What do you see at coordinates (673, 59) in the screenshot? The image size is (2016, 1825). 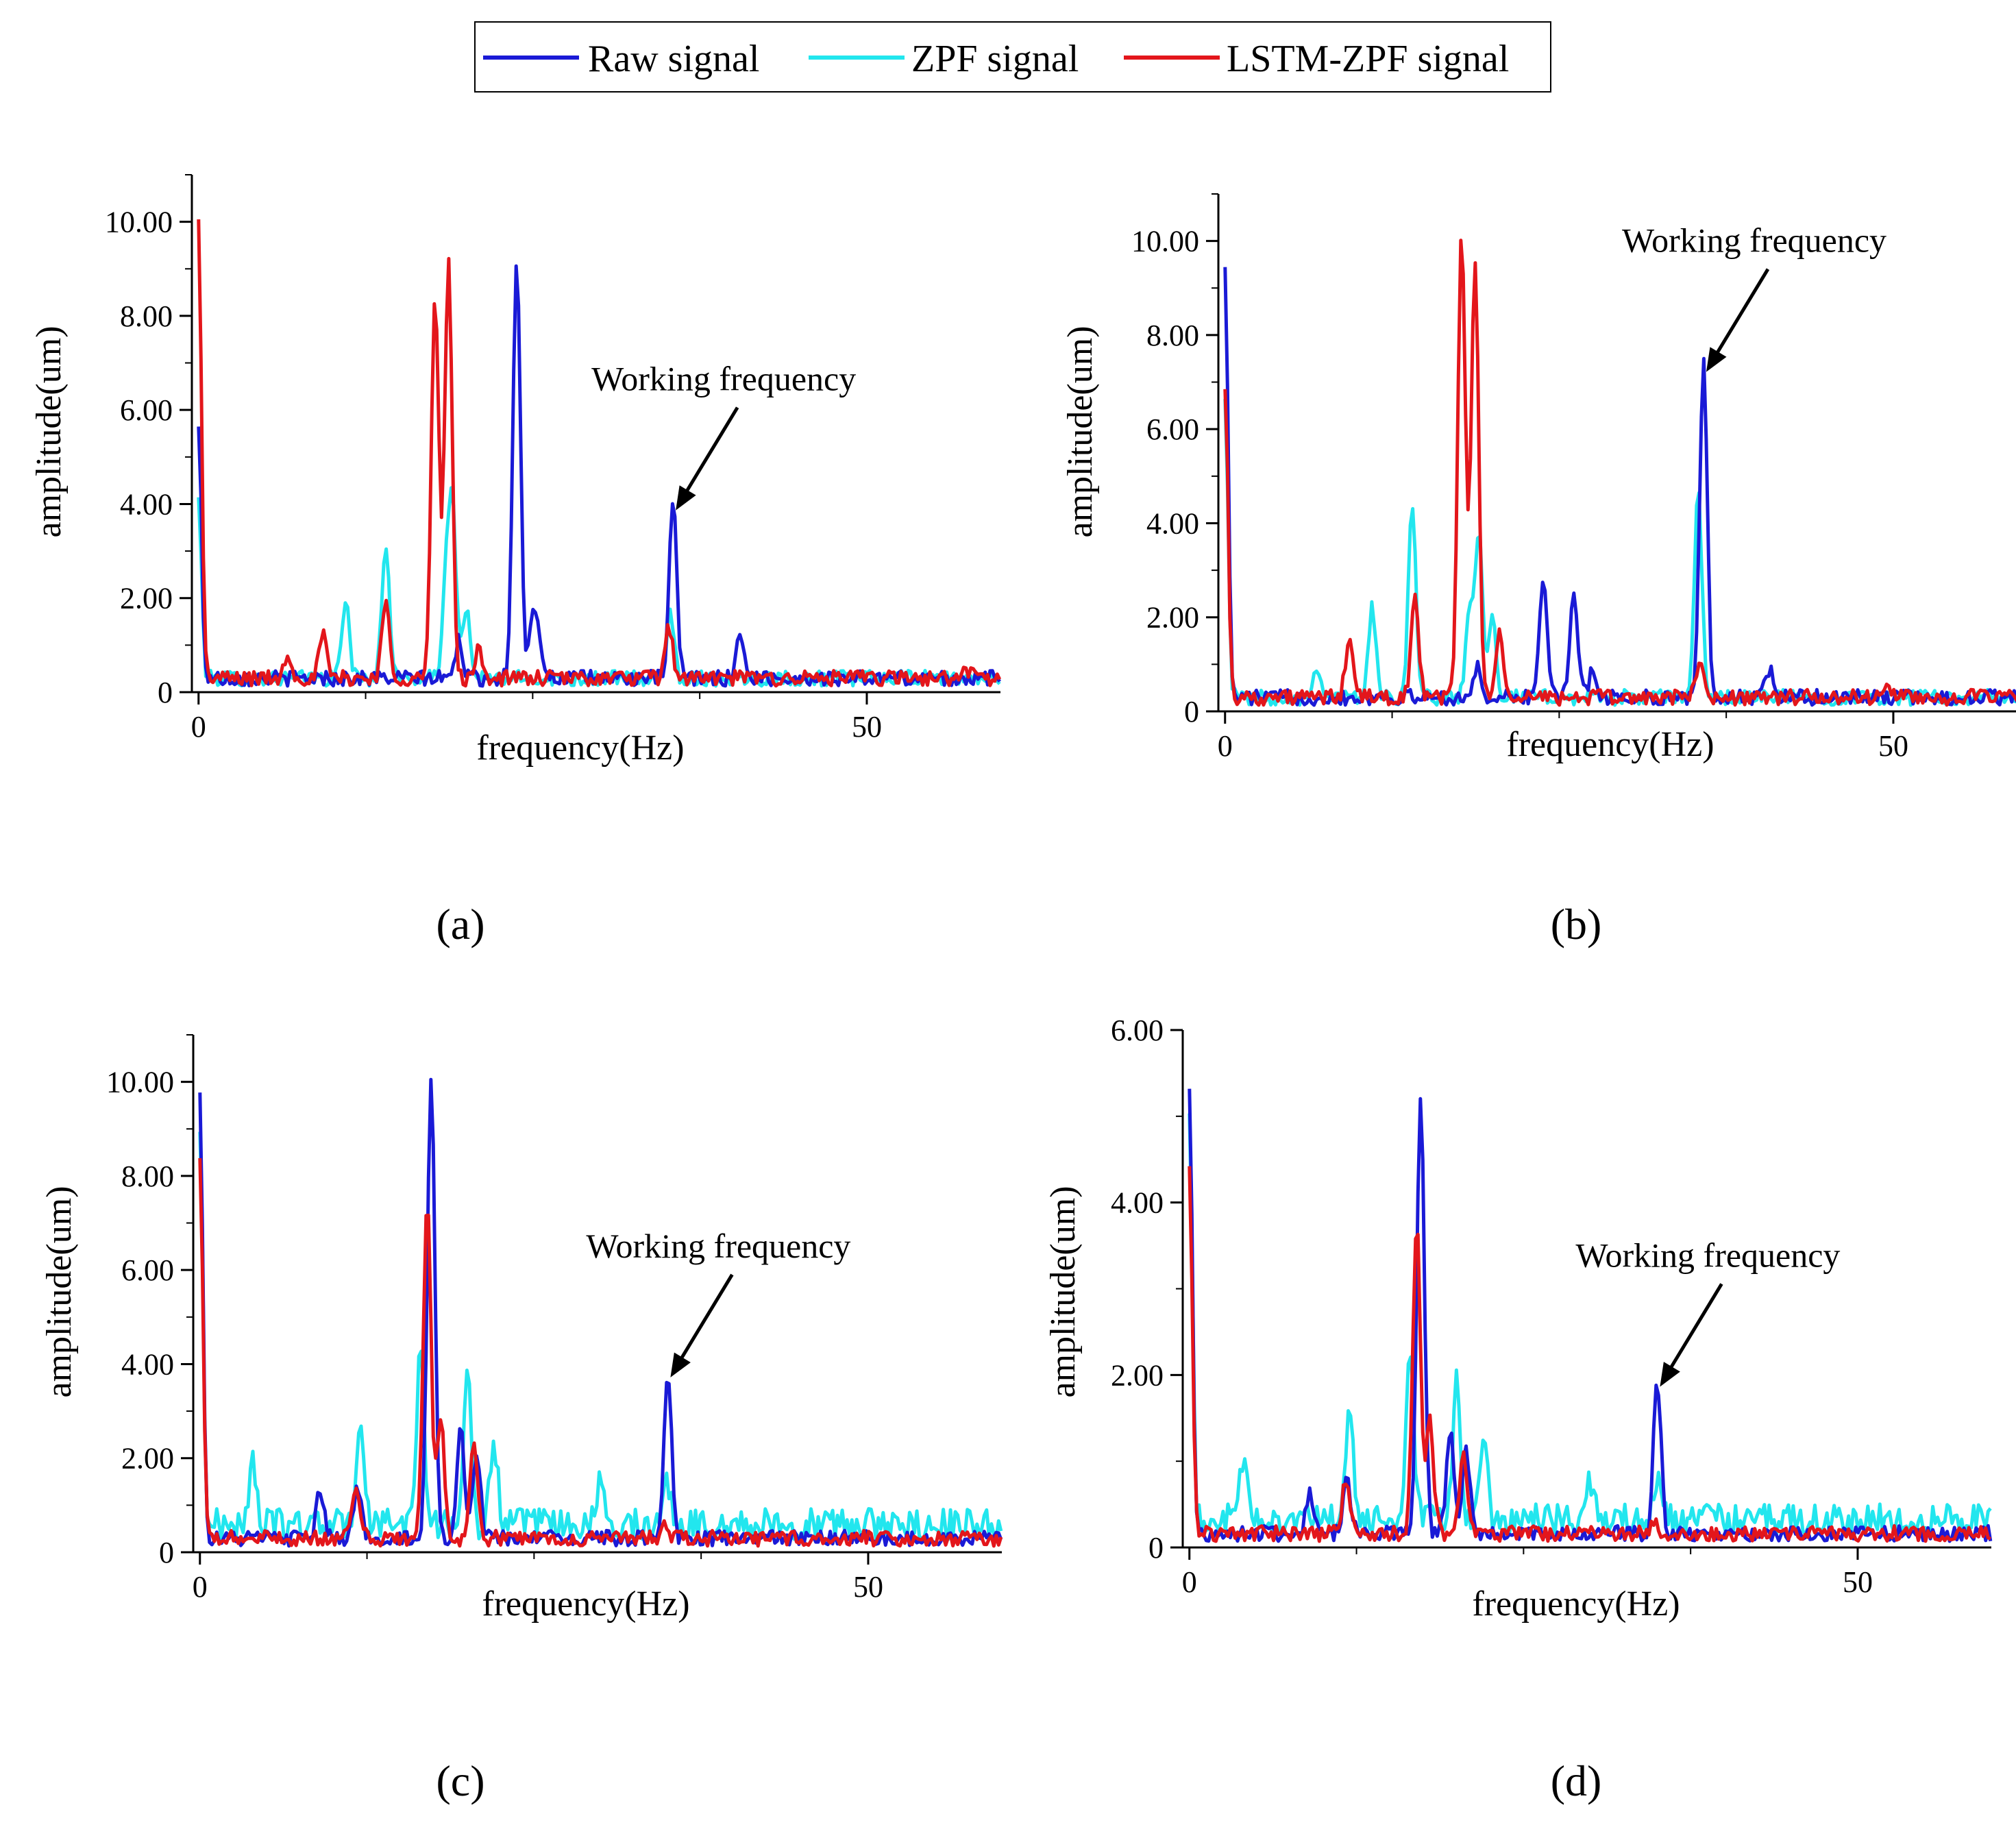 I see `legend-label-raw: Raw signal` at bounding box center [673, 59].